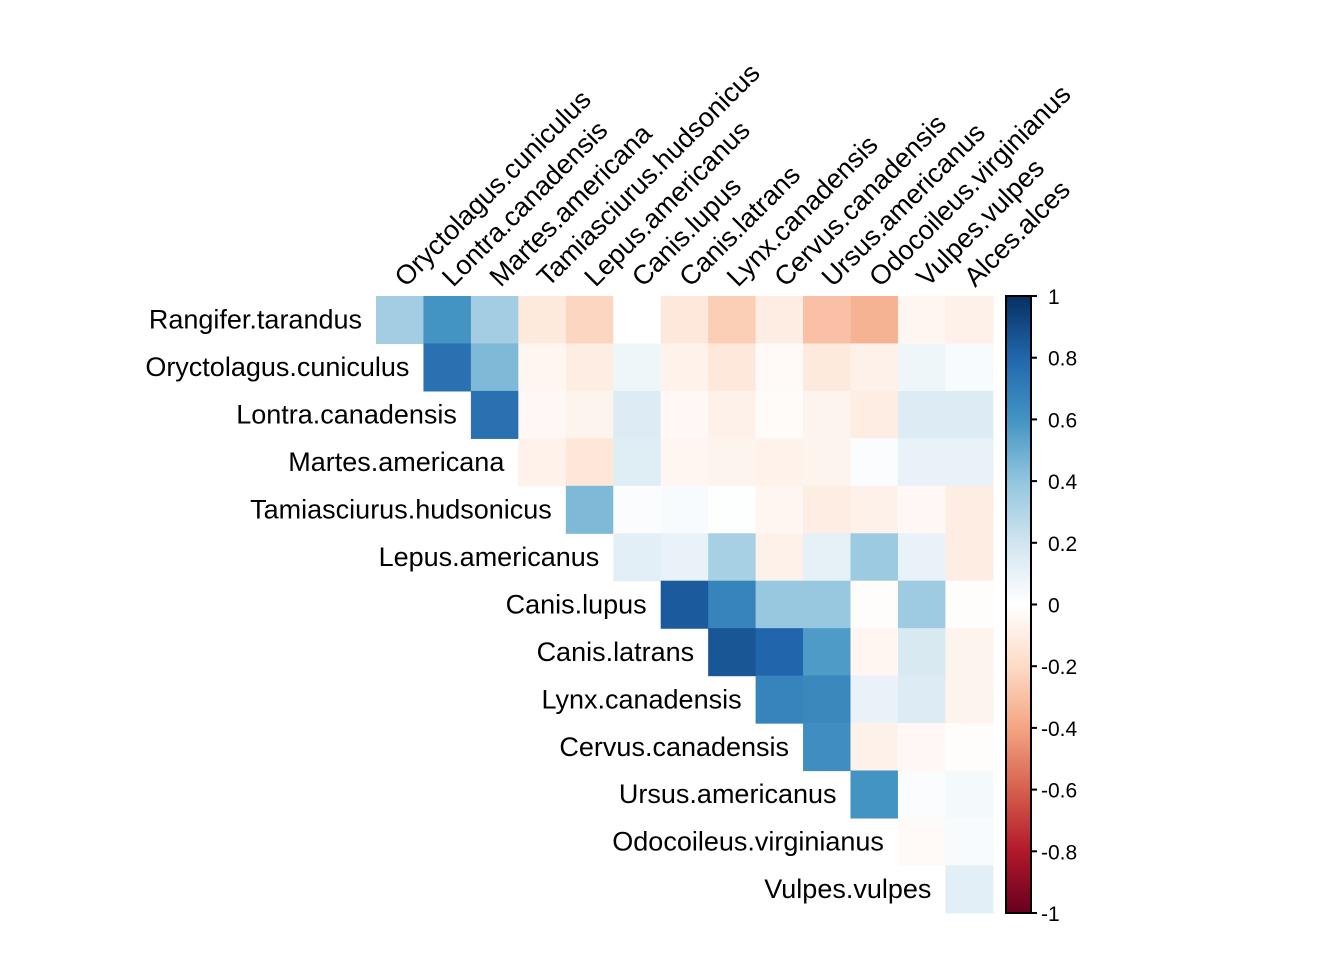 The image size is (1344, 960). What do you see at coordinates (728, 794) in the screenshot?
I see `row-label: Ursus.americanus` at bounding box center [728, 794].